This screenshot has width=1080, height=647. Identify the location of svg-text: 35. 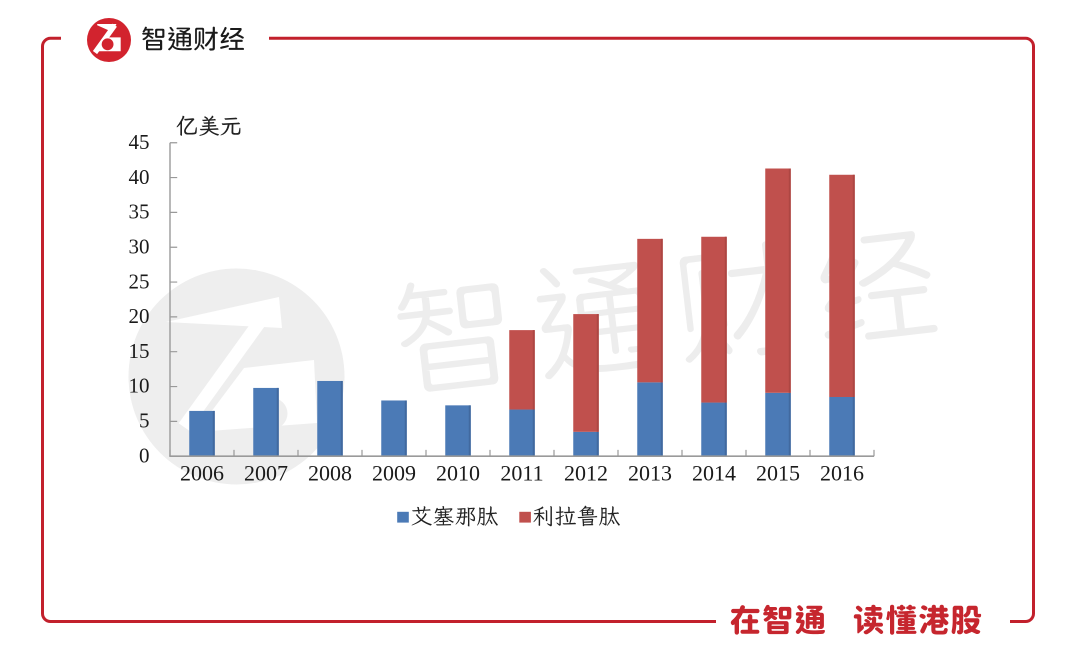
(139, 212).